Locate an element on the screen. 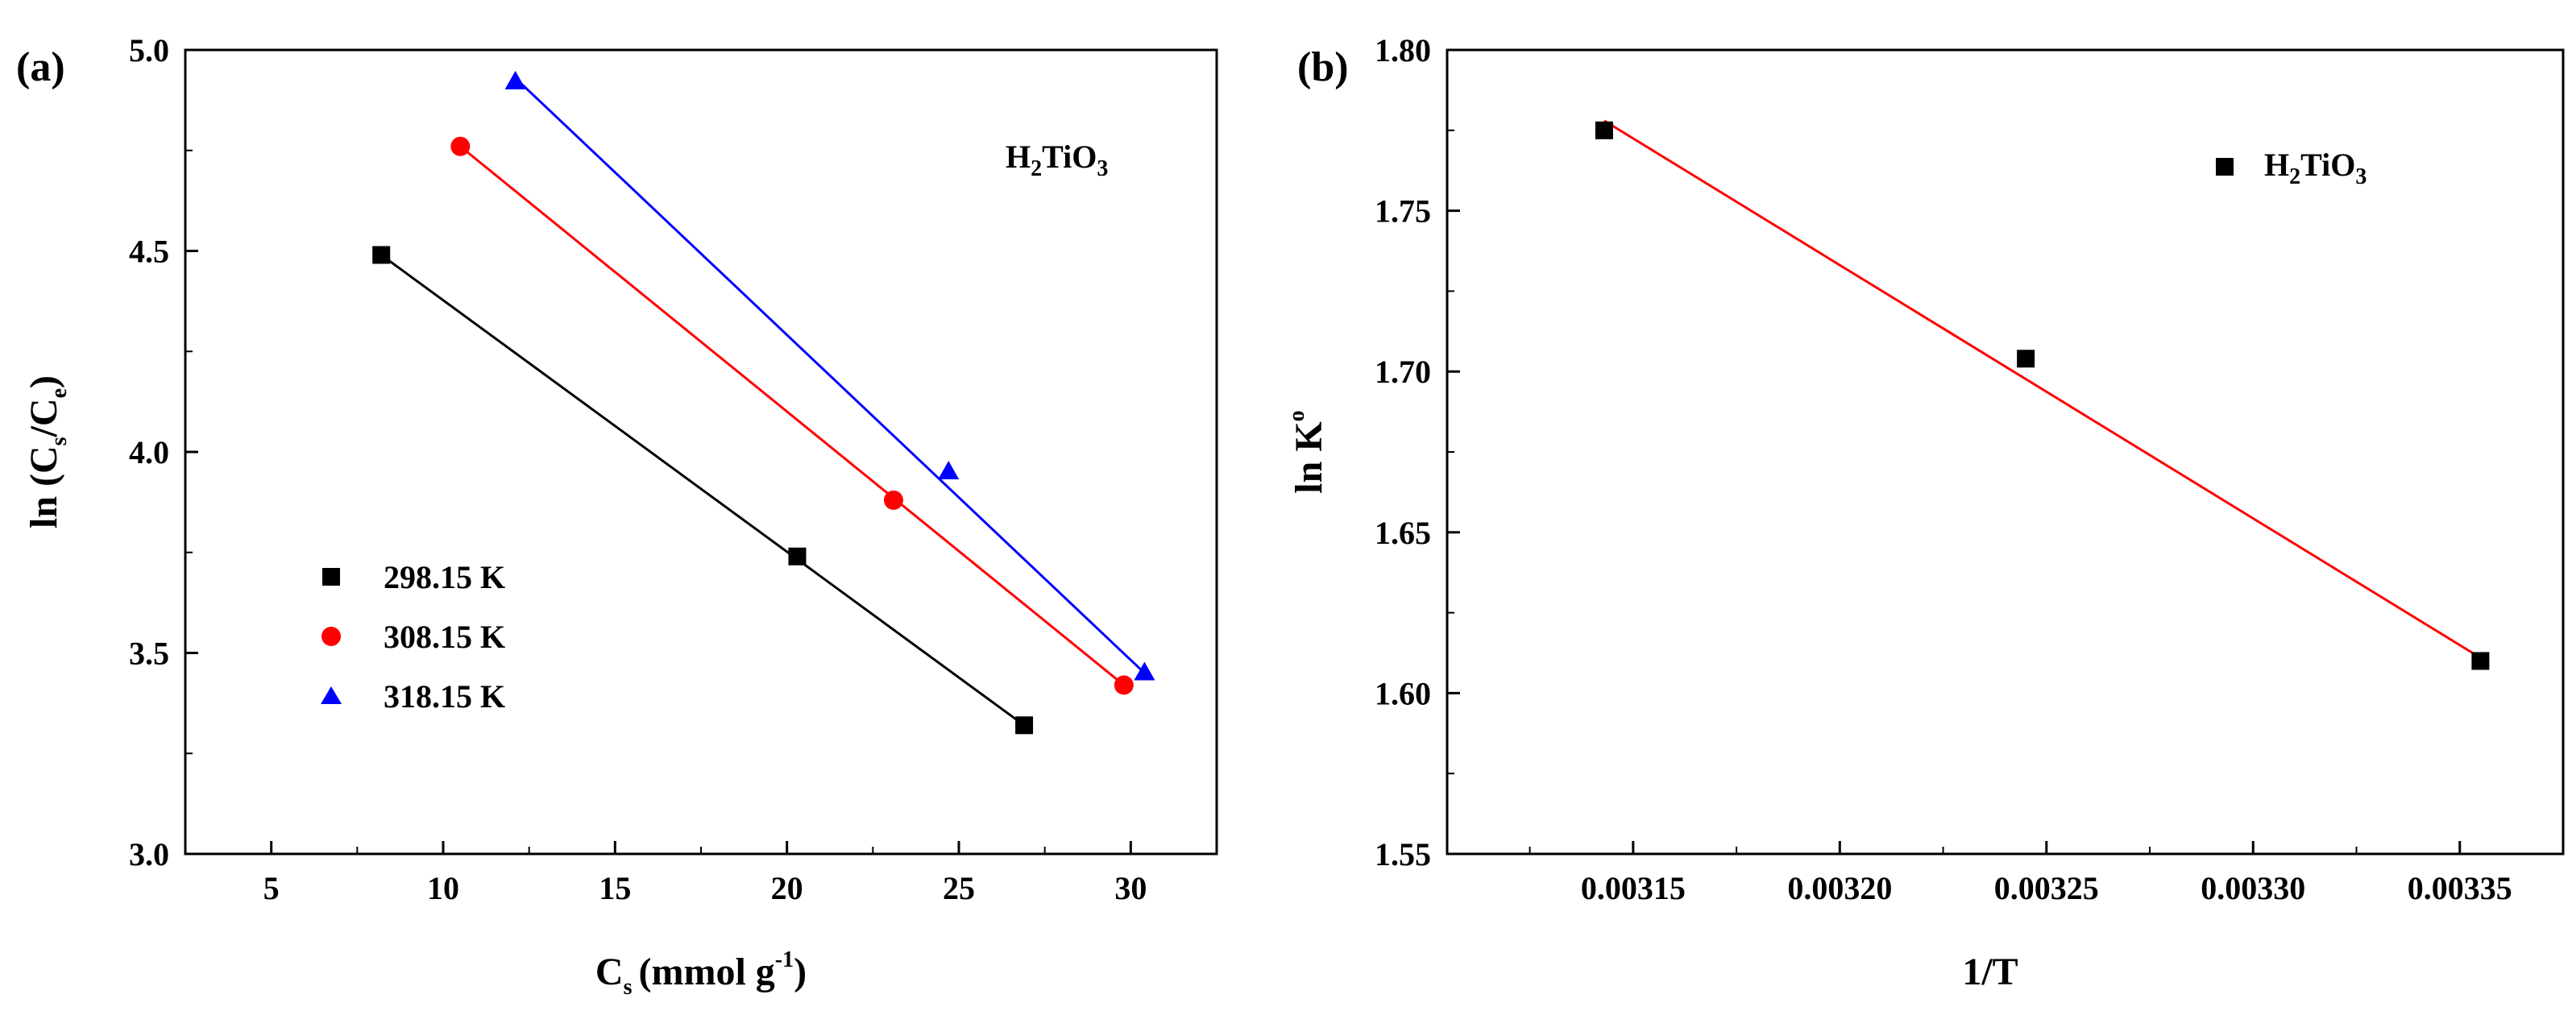 This screenshot has height=1011, width=2576. panel-a-x-tick-label: 20 is located at coordinates (787, 888).